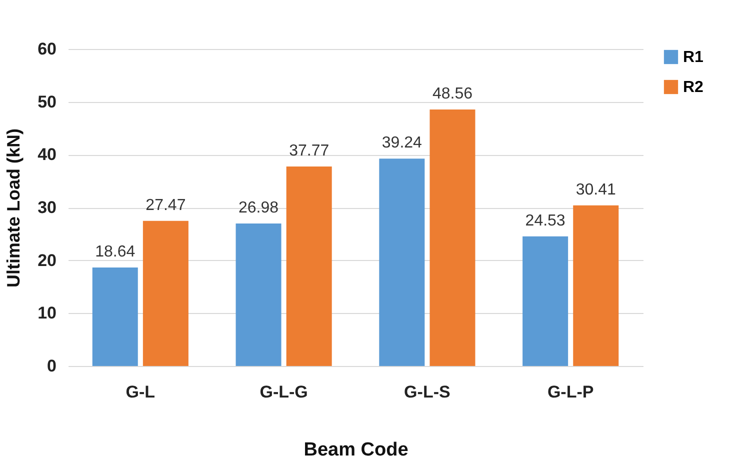  I want to click on x-tick-label: G-L-S, so click(427, 392).